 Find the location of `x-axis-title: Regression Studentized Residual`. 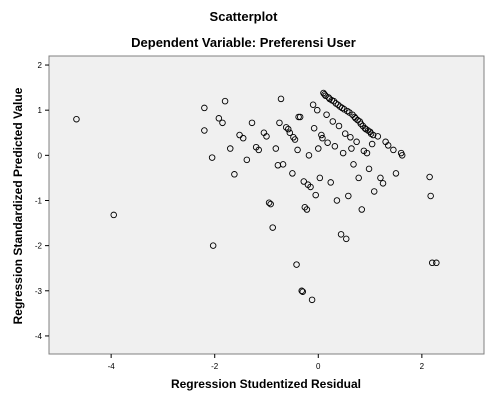

x-axis-title: Regression Studentized Residual is located at coordinates (266, 384).